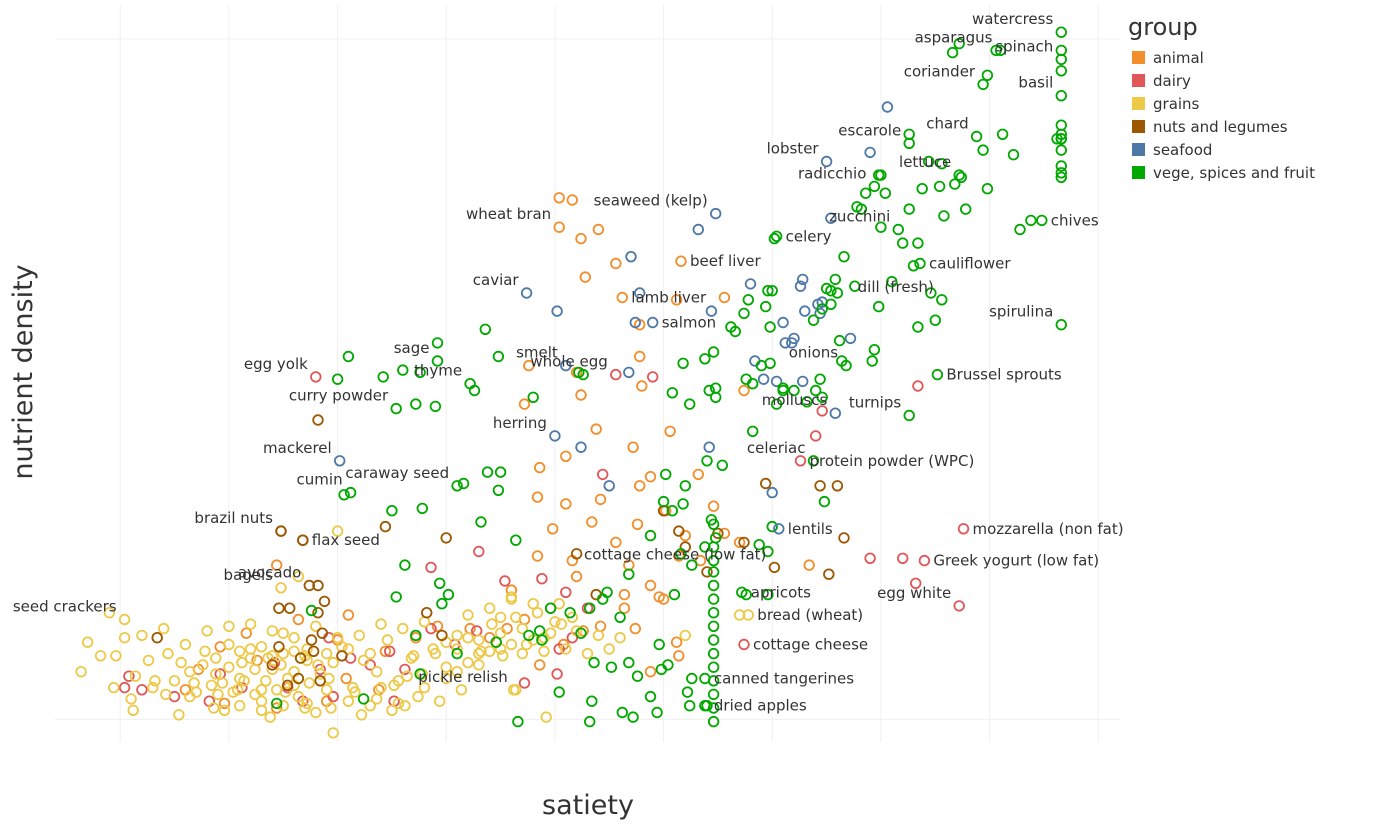 The image size is (1392, 828). I want to click on legend-item-grains: grains, so click(1253, 103).